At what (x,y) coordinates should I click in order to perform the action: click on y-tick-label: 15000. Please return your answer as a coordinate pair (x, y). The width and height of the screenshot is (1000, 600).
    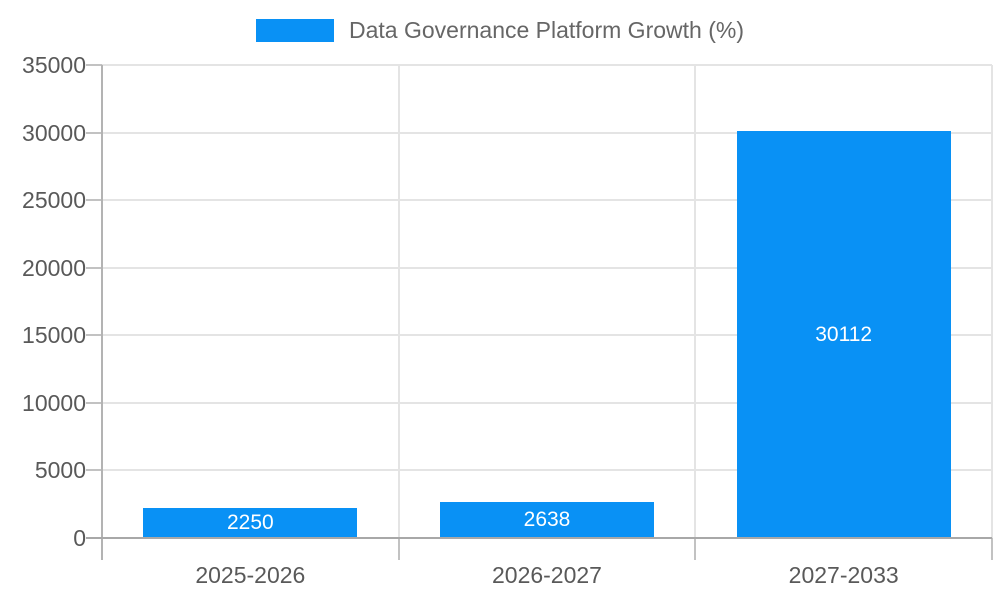
    Looking at the image, I should click on (54, 335).